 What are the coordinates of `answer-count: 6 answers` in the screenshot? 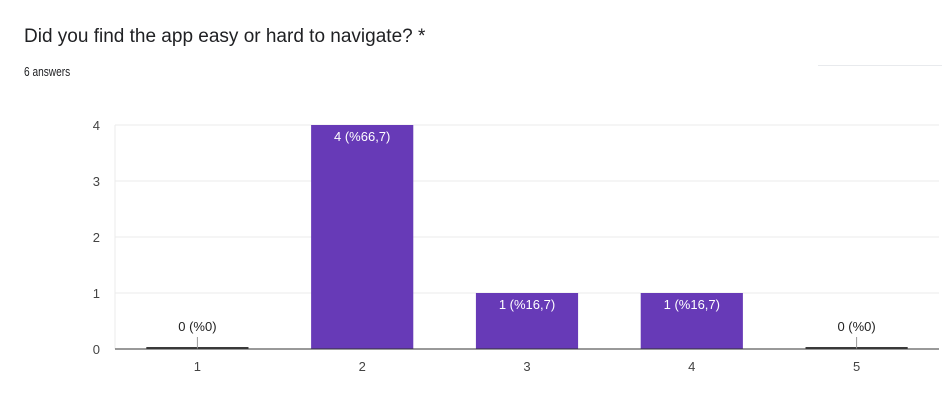 It's located at (47, 71).